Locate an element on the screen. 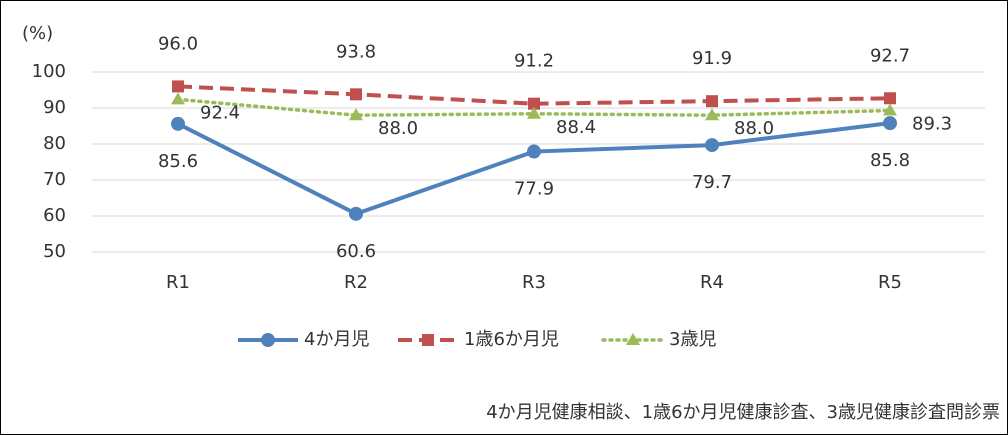 This screenshot has height=435, width=1008. data-label: 79.7 is located at coordinates (712, 182).